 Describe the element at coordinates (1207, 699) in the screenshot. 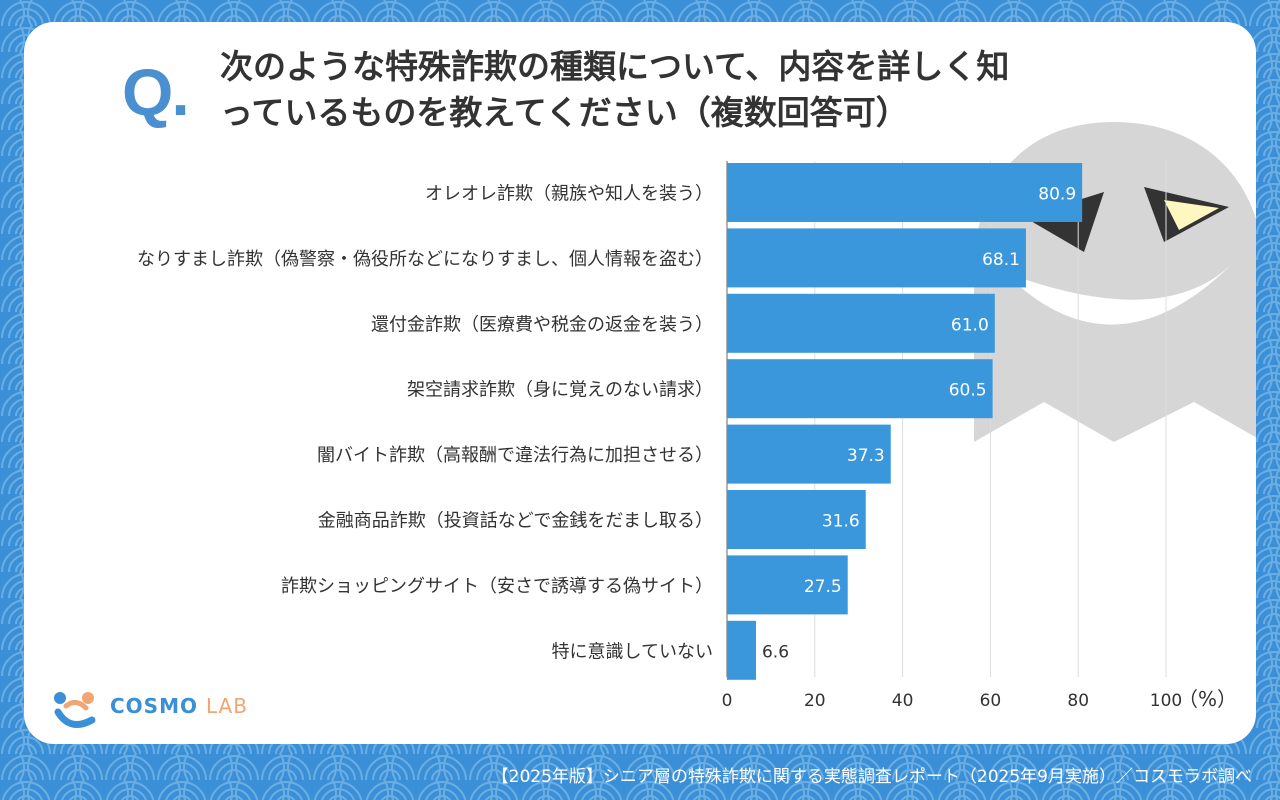

I see `x-unit-label: （%）` at that location.